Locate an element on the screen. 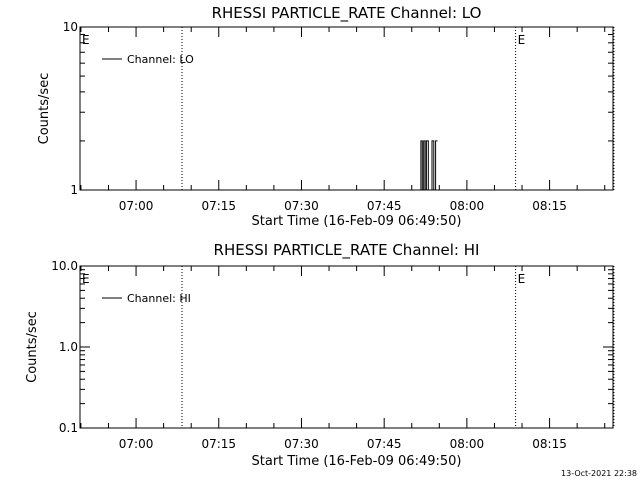 The height and width of the screenshot is (480, 640). y-tick-label-1: 10.0 is located at coordinates (64, 266).